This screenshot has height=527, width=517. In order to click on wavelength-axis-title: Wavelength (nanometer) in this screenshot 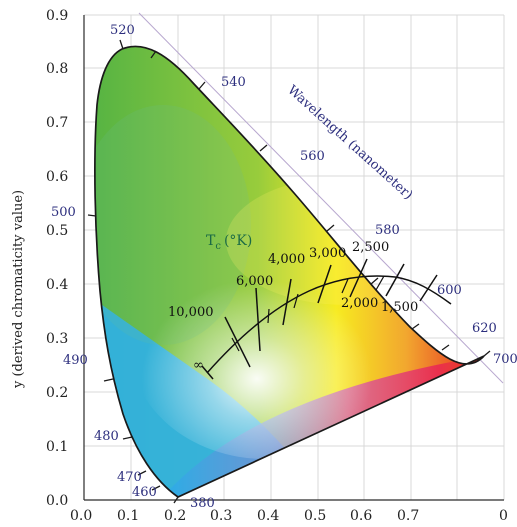, I will do `click(349, 143)`.